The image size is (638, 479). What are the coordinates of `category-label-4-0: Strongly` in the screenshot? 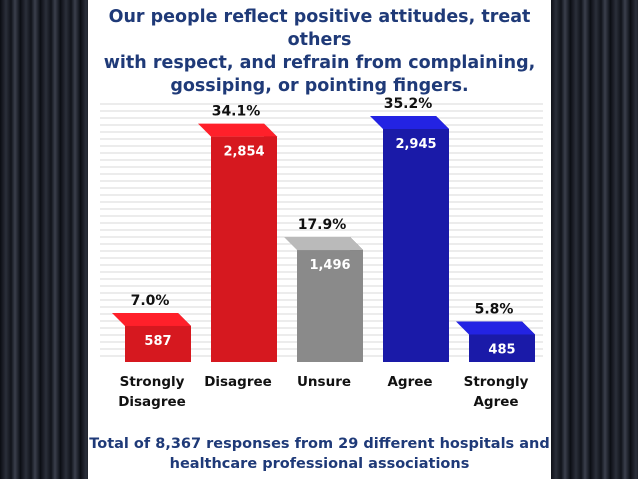 It's located at (496, 382).